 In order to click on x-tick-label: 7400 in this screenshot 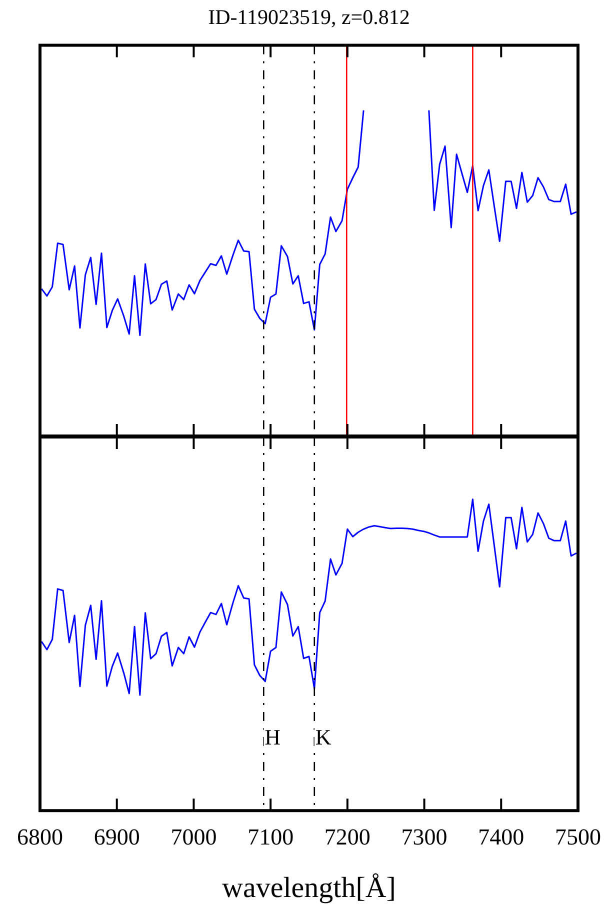, I will do `click(501, 837)`.